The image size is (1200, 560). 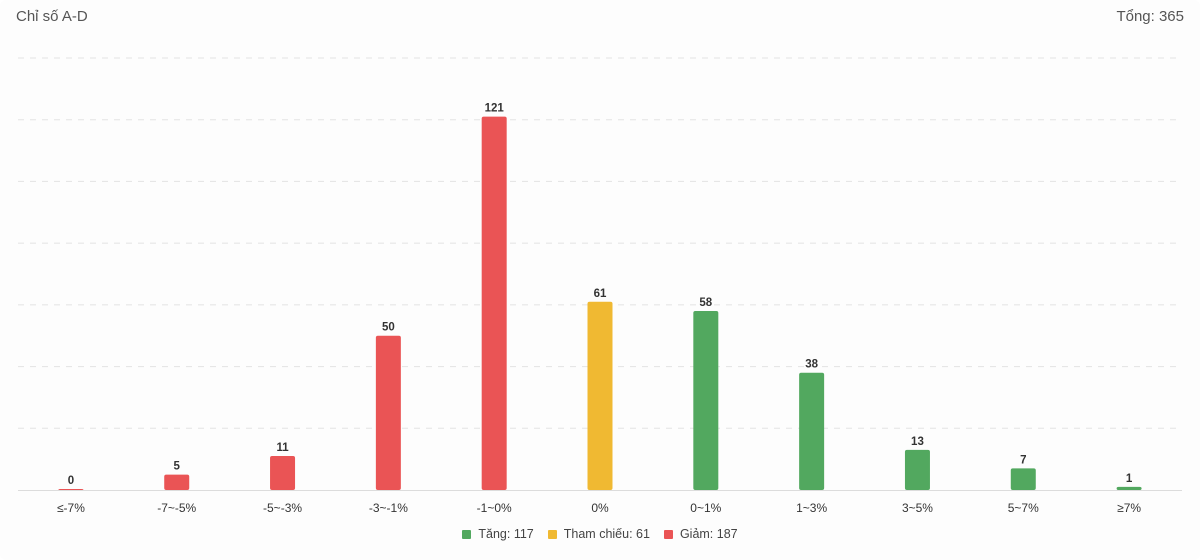 What do you see at coordinates (705, 303) in the screenshot?
I see `data-label: 58` at bounding box center [705, 303].